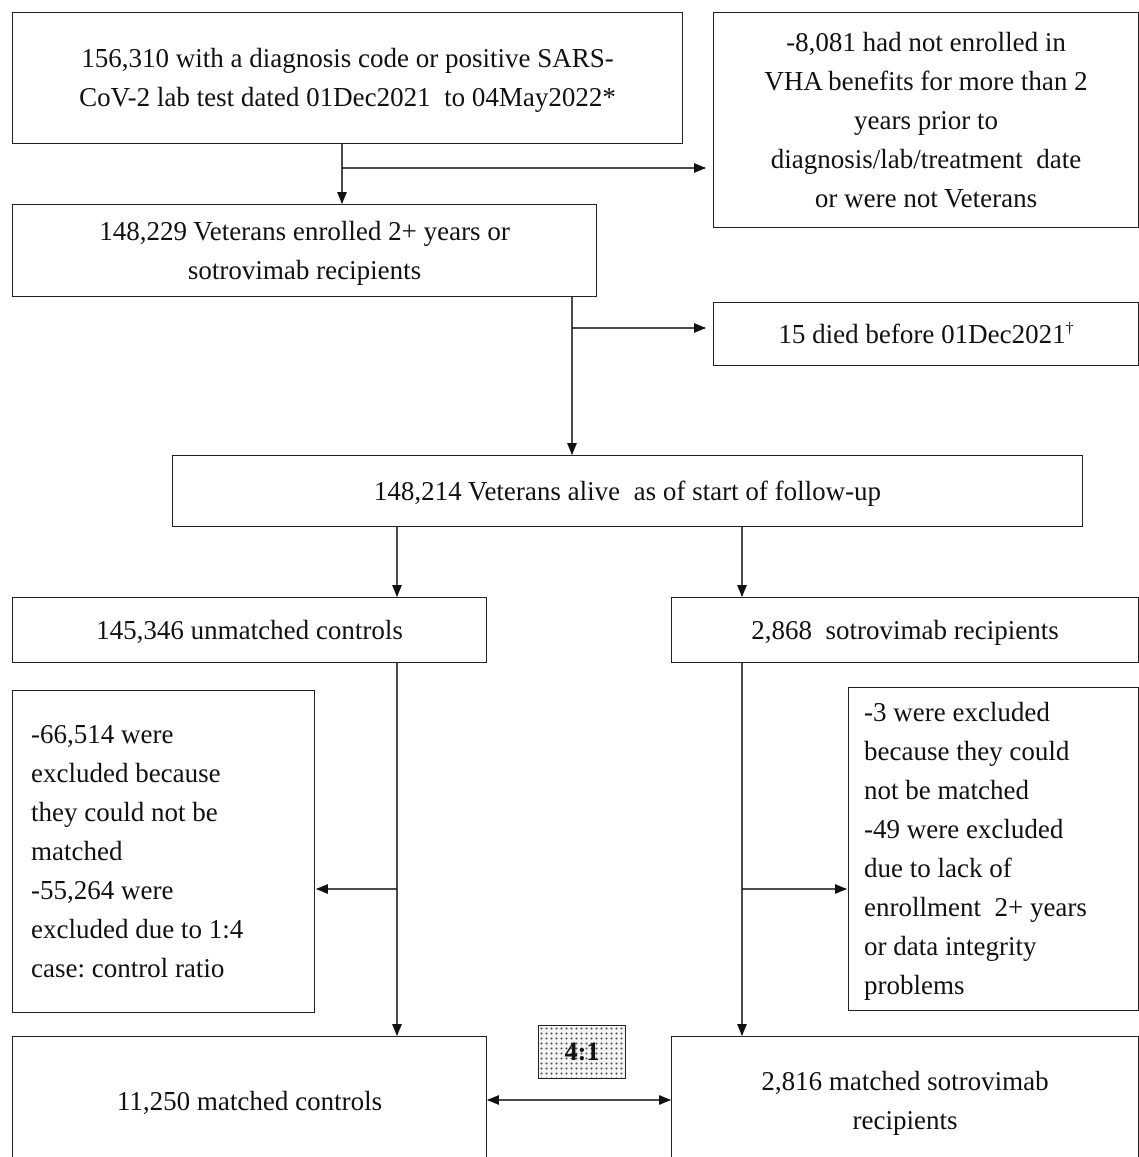 This screenshot has height=1157, width=1139. What do you see at coordinates (964, 829) in the screenshot?
I see `node-text: -49 were excluded` at bounding box center [964, 829].